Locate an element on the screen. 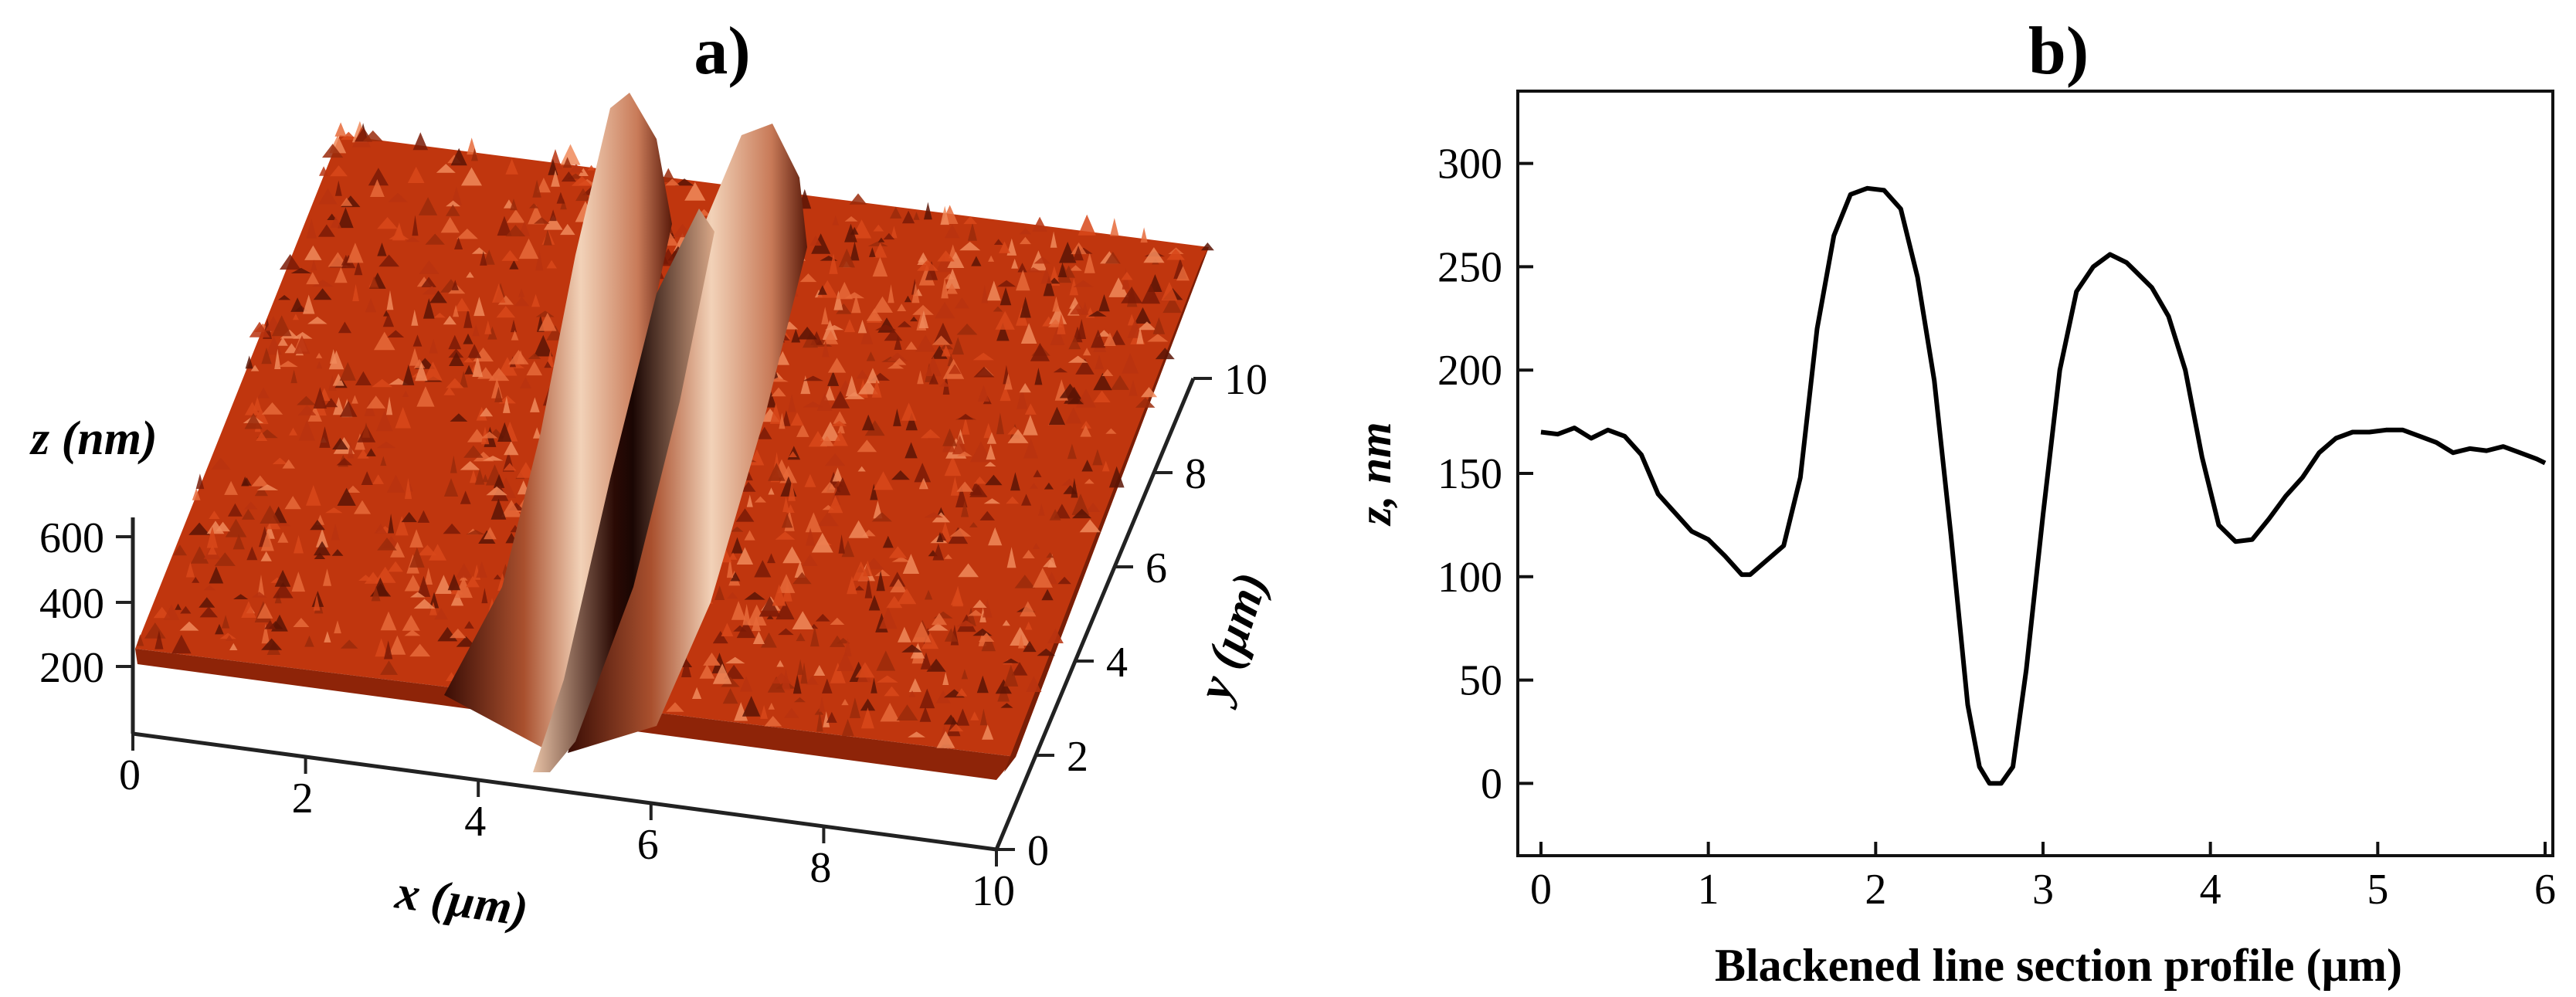 This screenshot has width=2576, height=997. x-axis-line is located at coordinates (564, 791).